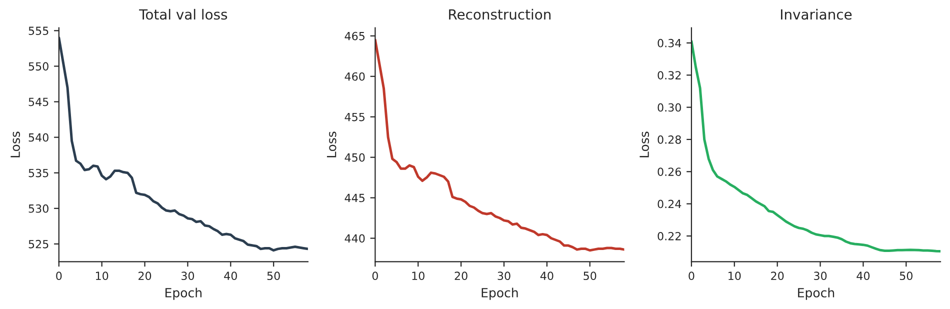 This screenshot has width=950, height=309. What do you see at coordinates (354, 238) in the screenshot?
I see `y-tick-label: 440` at bounding box center [354, 238].